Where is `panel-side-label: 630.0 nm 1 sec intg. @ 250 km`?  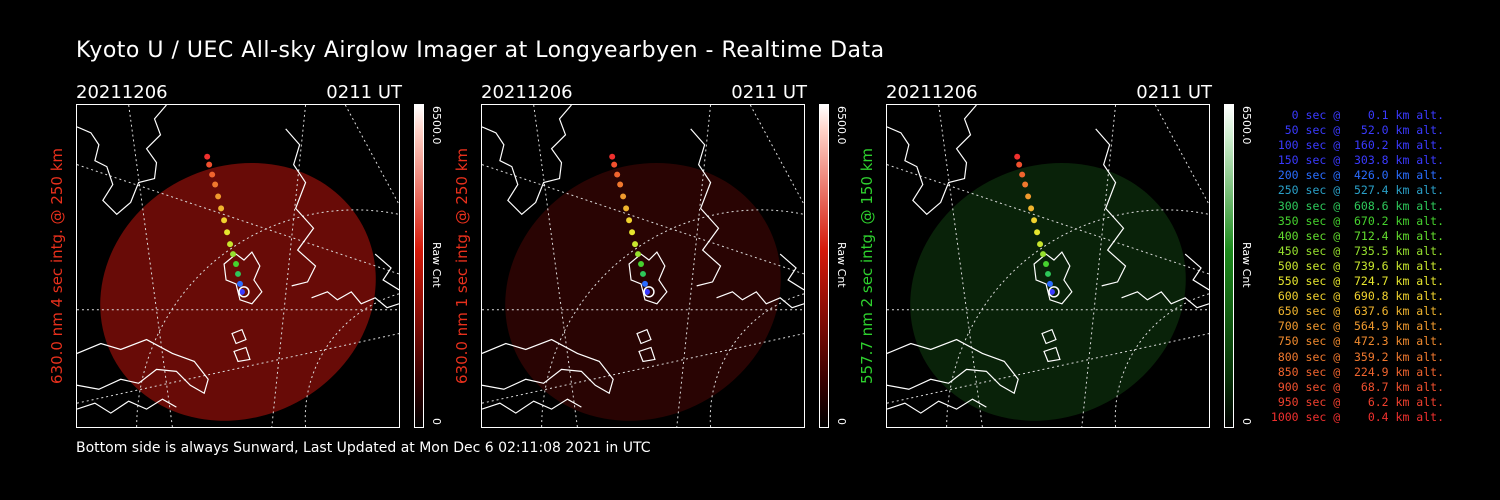
panel-side-label: 630.0 nm 1 sec intg. @ 250 km is located at coordinates (462, 266).